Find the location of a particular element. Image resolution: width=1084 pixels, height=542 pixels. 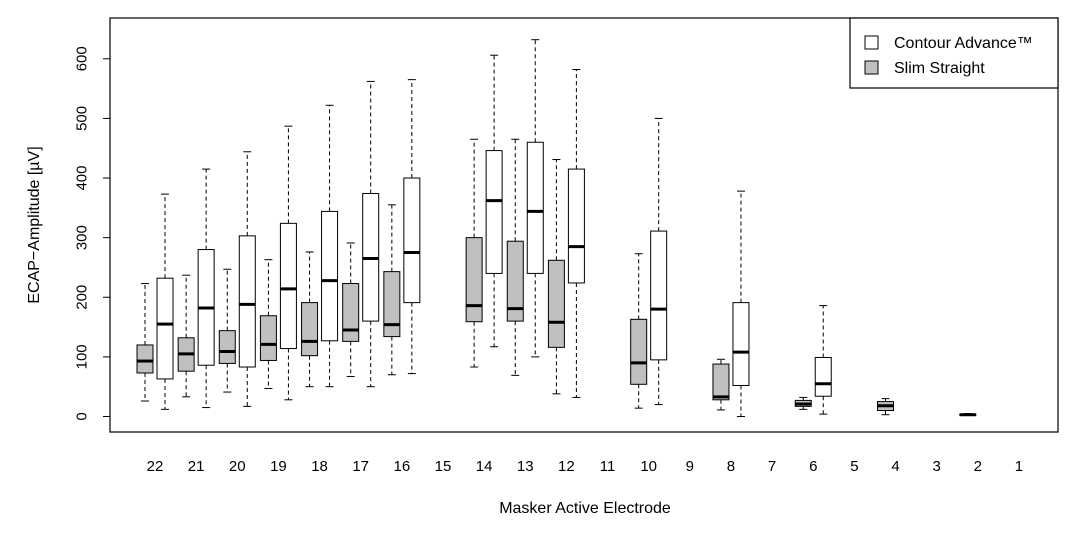

x-tick-label: 2 is located at coordinates (978, 466).